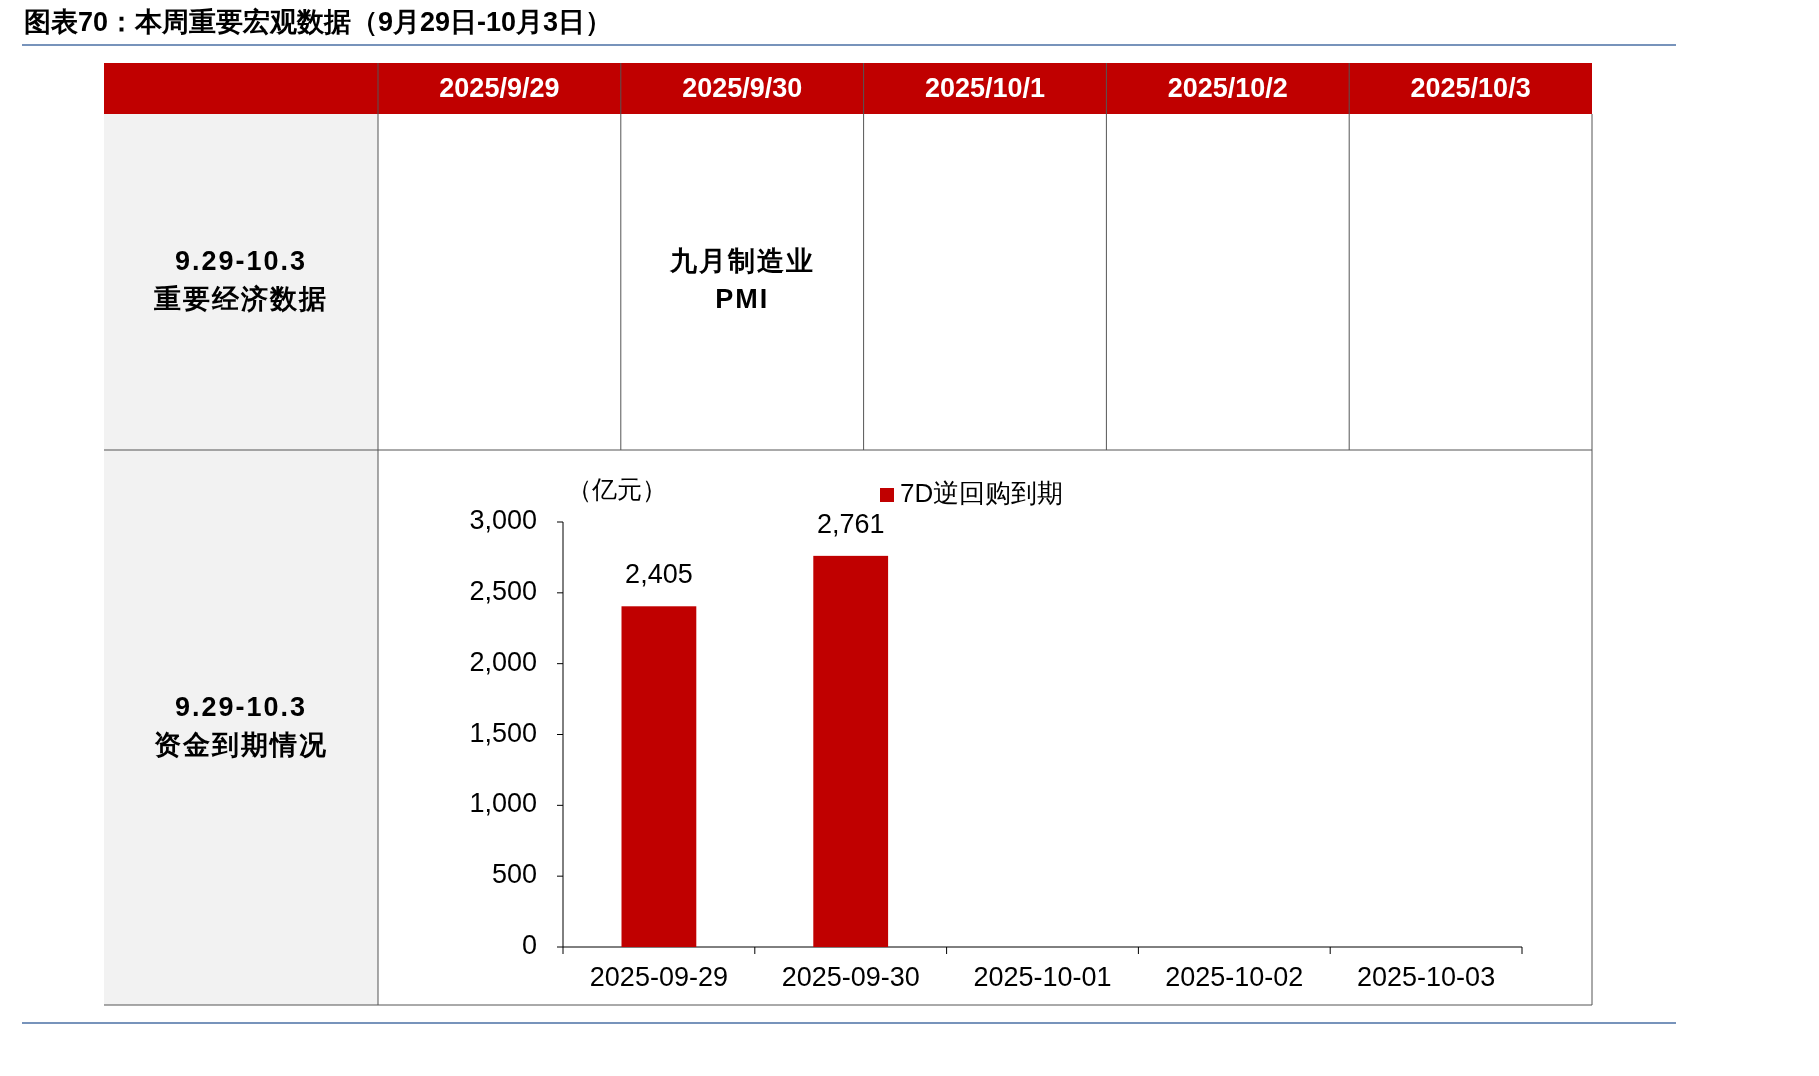  I want to click on y-tick-label: 0, so click(529, 945).